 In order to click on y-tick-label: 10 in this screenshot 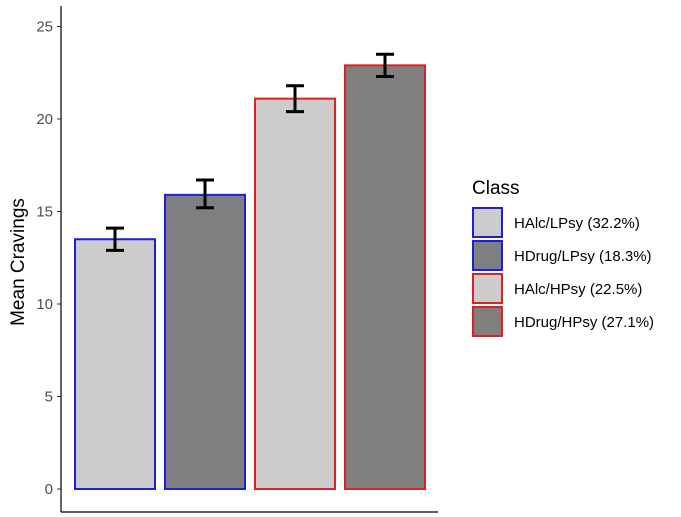, I will do `click(44, 304)`.